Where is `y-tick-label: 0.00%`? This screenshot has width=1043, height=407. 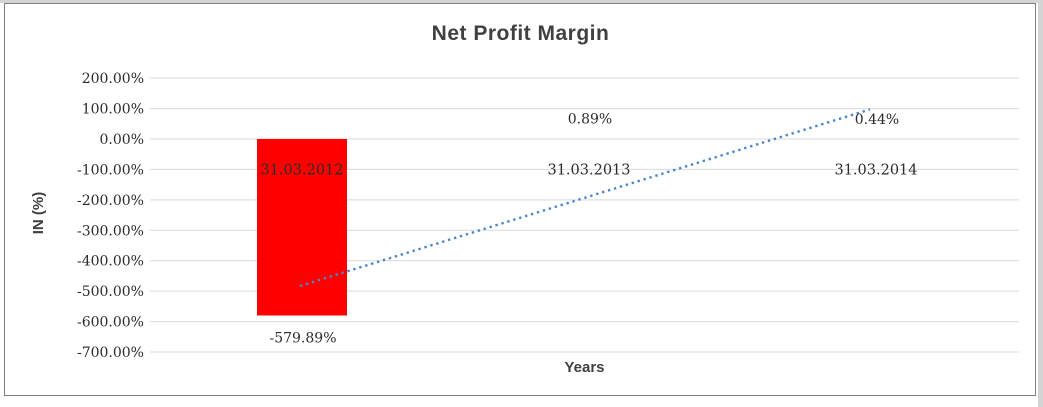
y-tick-label: 0.00% is located at coordinates (122, 140).